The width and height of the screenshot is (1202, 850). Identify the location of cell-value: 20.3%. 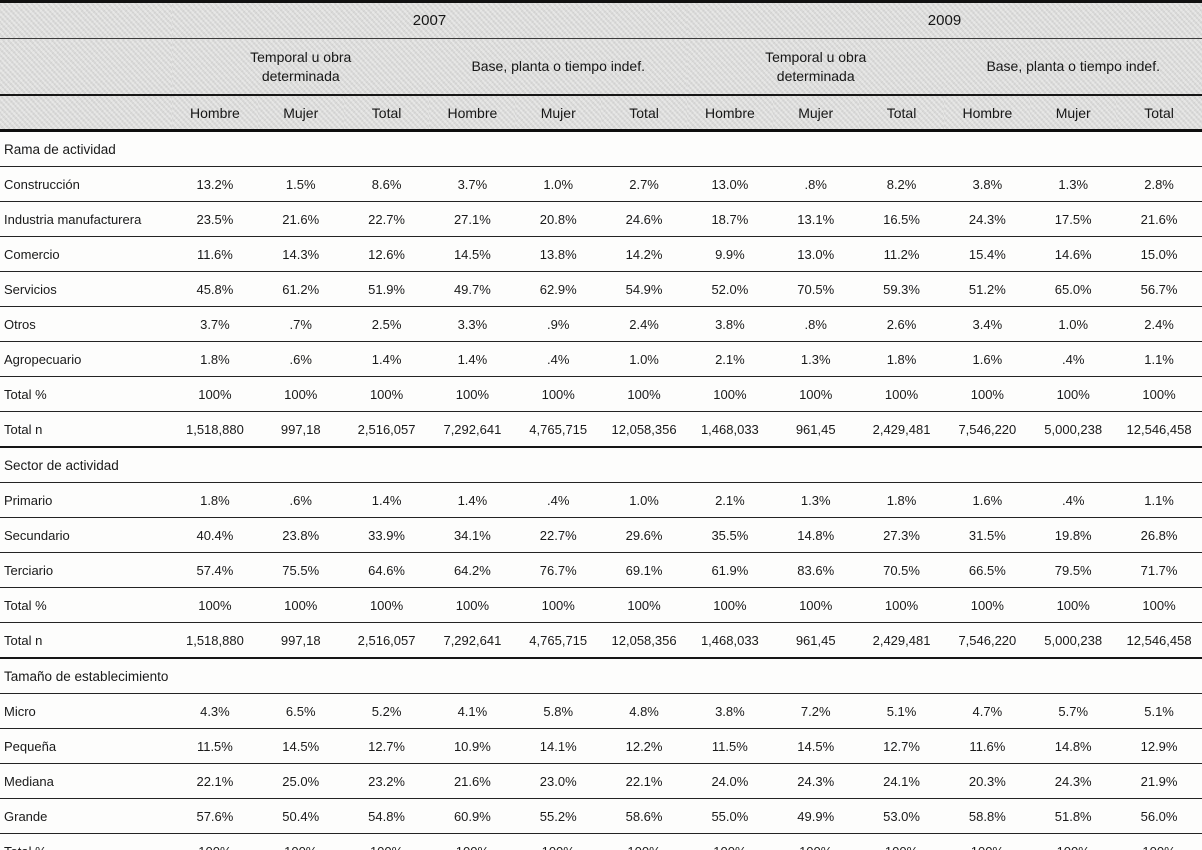
(987, 781).